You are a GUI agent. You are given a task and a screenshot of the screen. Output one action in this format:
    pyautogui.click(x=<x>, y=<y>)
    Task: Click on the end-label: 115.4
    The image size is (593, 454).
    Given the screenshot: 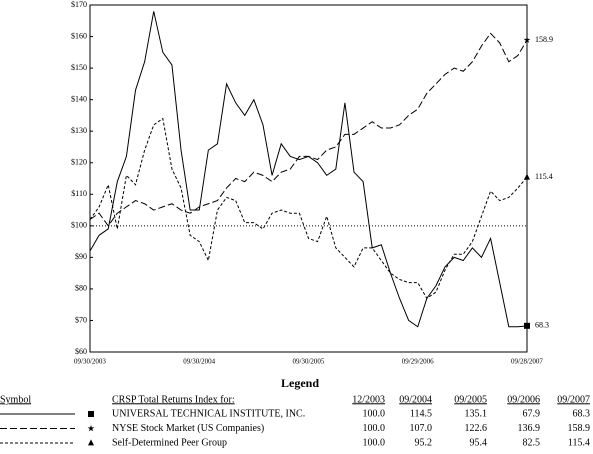 What is the action you would take?
    pyautogui.click(x=544, y=176)
    